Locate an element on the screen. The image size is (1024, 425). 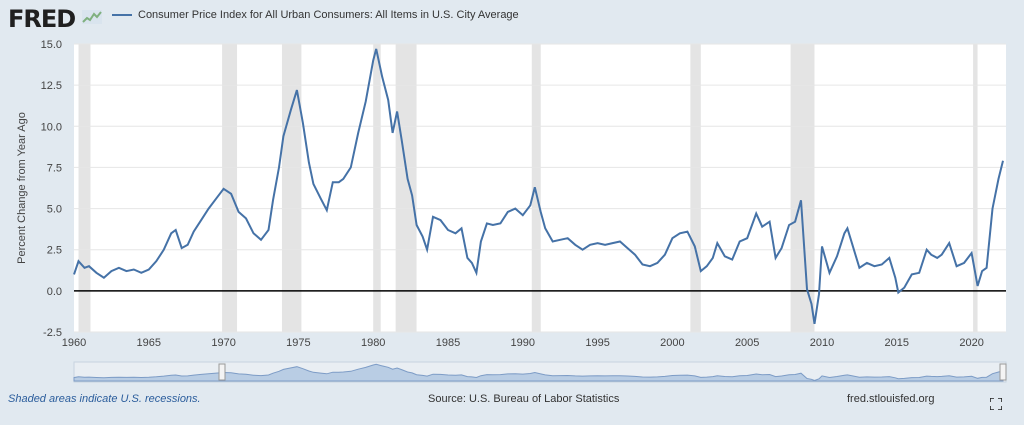
x-tick-label: 1995 is located at coordinates (597, 343).